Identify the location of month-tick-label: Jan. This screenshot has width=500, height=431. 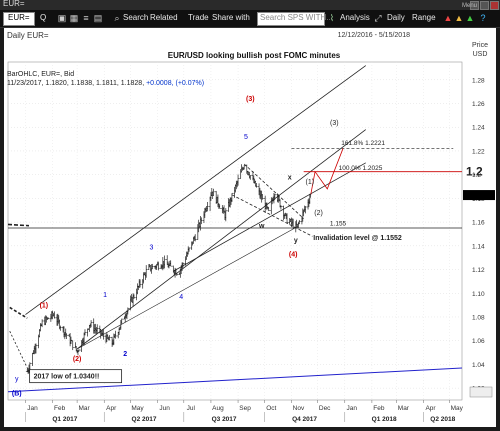
(32, 408).